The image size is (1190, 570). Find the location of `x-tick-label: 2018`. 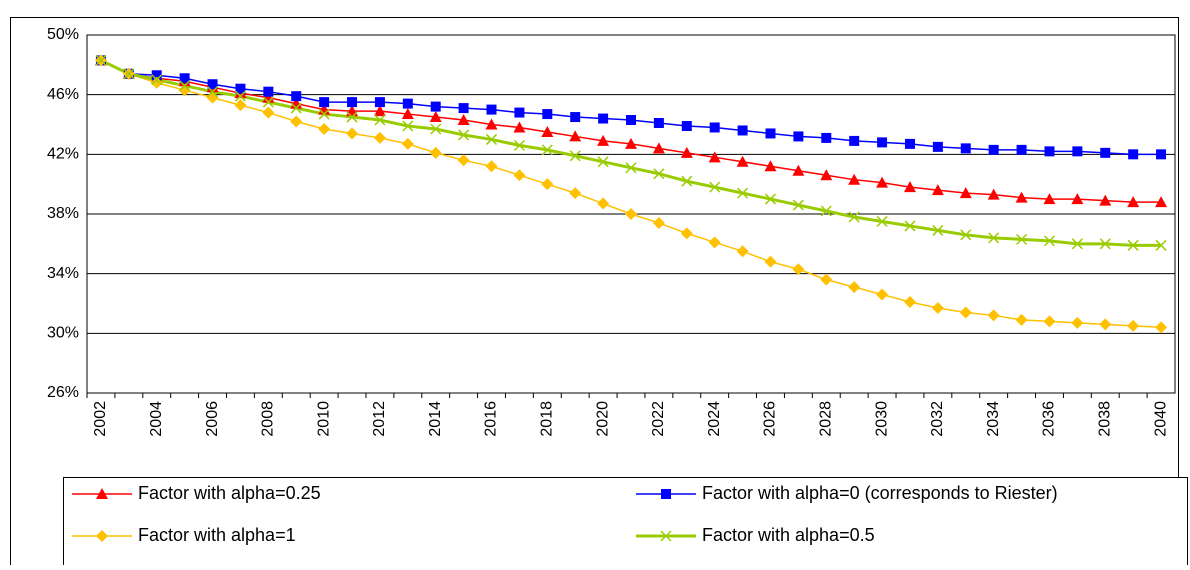

x-tick-label: 2018 is located at coordinates (547, 419).